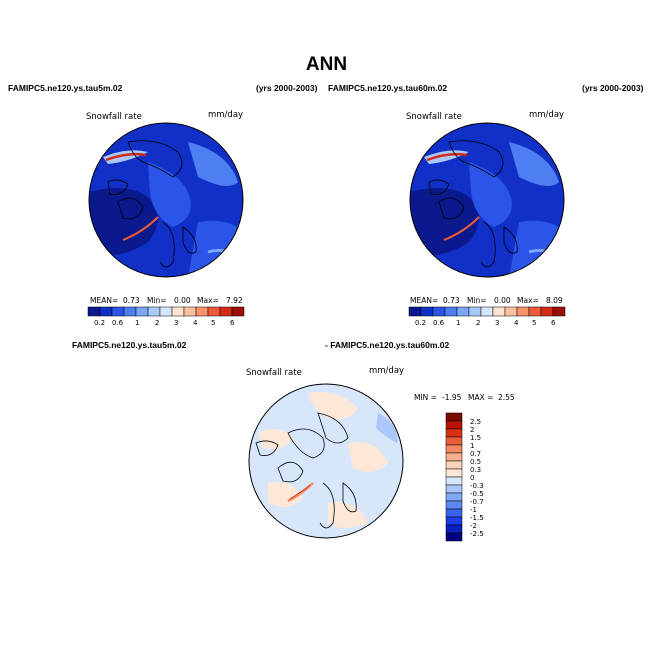 Image resolution: width=653 pixels, height=653 pixels. What do you see at coordinates (166, 200) in the screenshot?
I see `panel1-polar-map` at bounding box center [166, 200].